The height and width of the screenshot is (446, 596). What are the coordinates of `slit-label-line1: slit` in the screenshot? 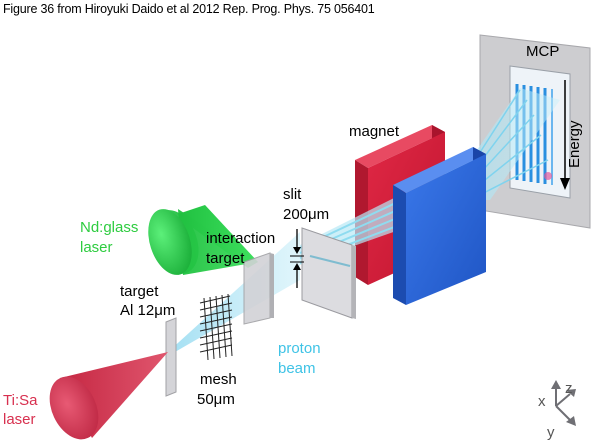 It's located at (292, 194).